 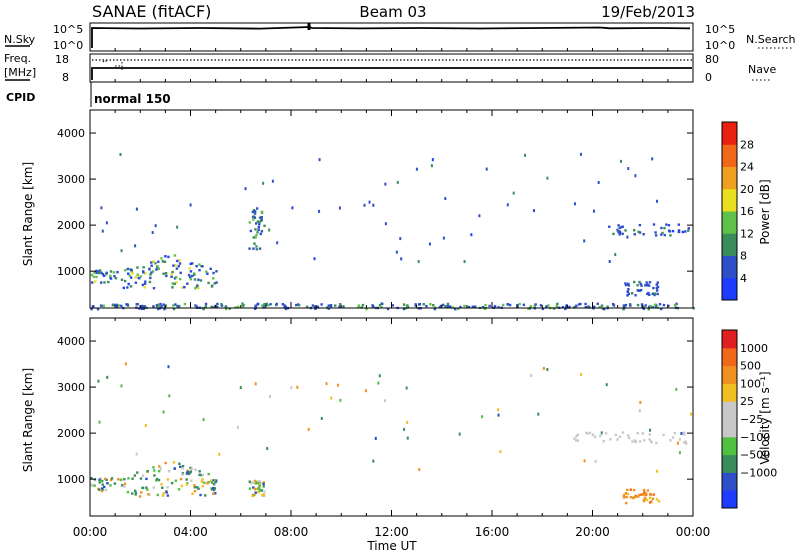 I want to click on velocity-colorbar-tick: −1000, so click(x=758, y=472).